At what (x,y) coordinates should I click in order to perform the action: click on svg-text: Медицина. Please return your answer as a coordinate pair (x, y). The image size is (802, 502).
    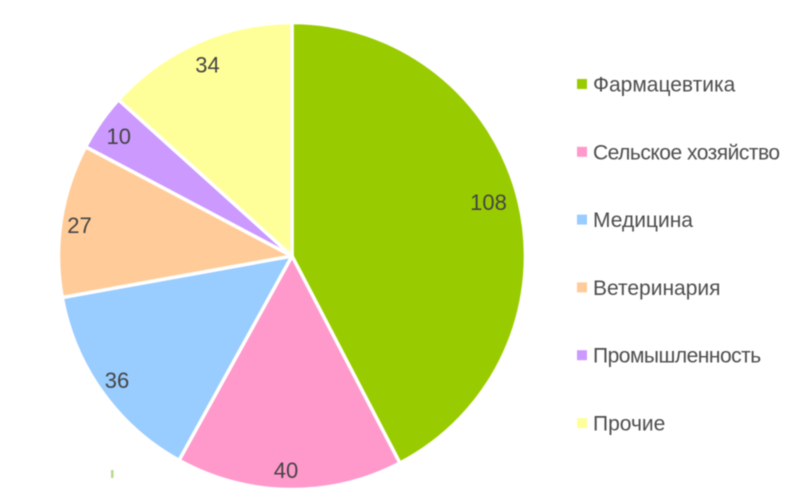
    Looking at the image, I should click on (643, 220).